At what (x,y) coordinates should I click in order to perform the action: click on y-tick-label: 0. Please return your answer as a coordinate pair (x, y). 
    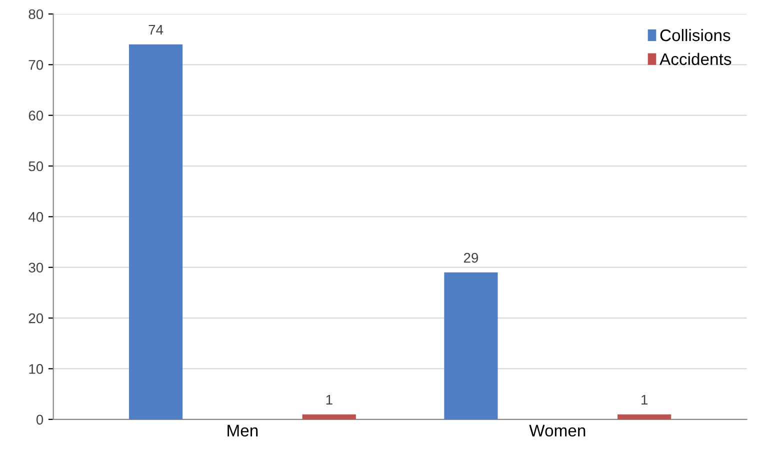
    Looking at the image, I should click on (40, 419).